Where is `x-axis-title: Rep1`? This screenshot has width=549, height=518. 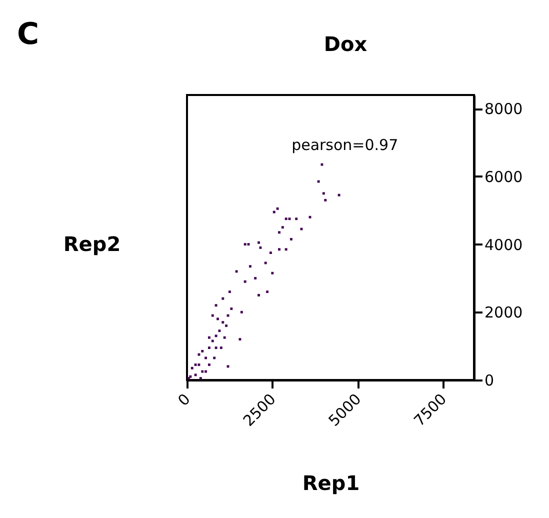 x-axis-title: Rep1 is located at coordinates (331, 483).